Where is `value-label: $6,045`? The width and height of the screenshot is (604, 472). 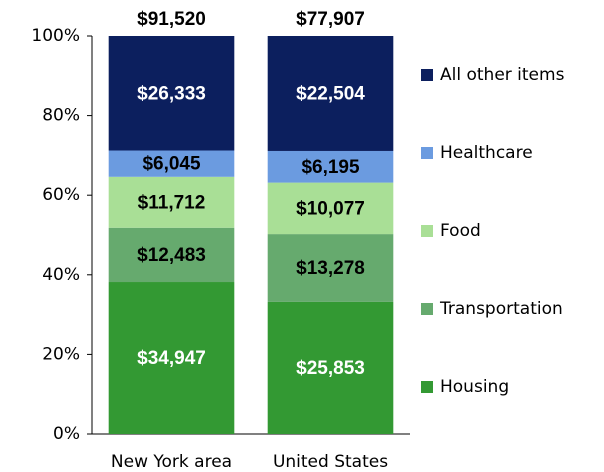 value-label: $6,045 is located at coordinates (171, 164).